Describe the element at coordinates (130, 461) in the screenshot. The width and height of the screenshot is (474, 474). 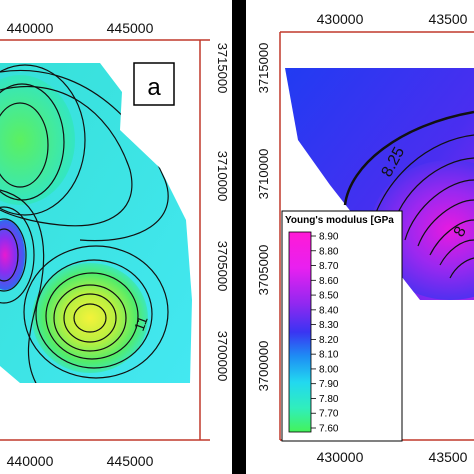
I see `left-x-tick-bottom: 445000` at that location.